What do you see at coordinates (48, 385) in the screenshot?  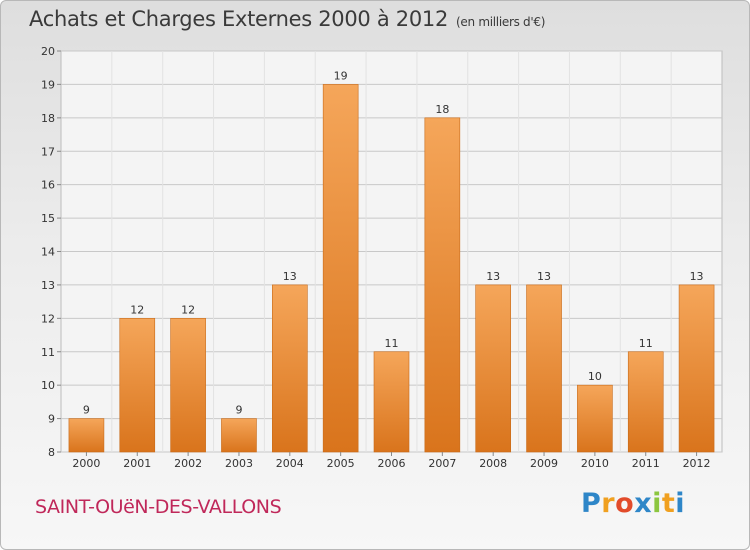 I see `y-tick-label: 10` at bounding box center [48, 385].